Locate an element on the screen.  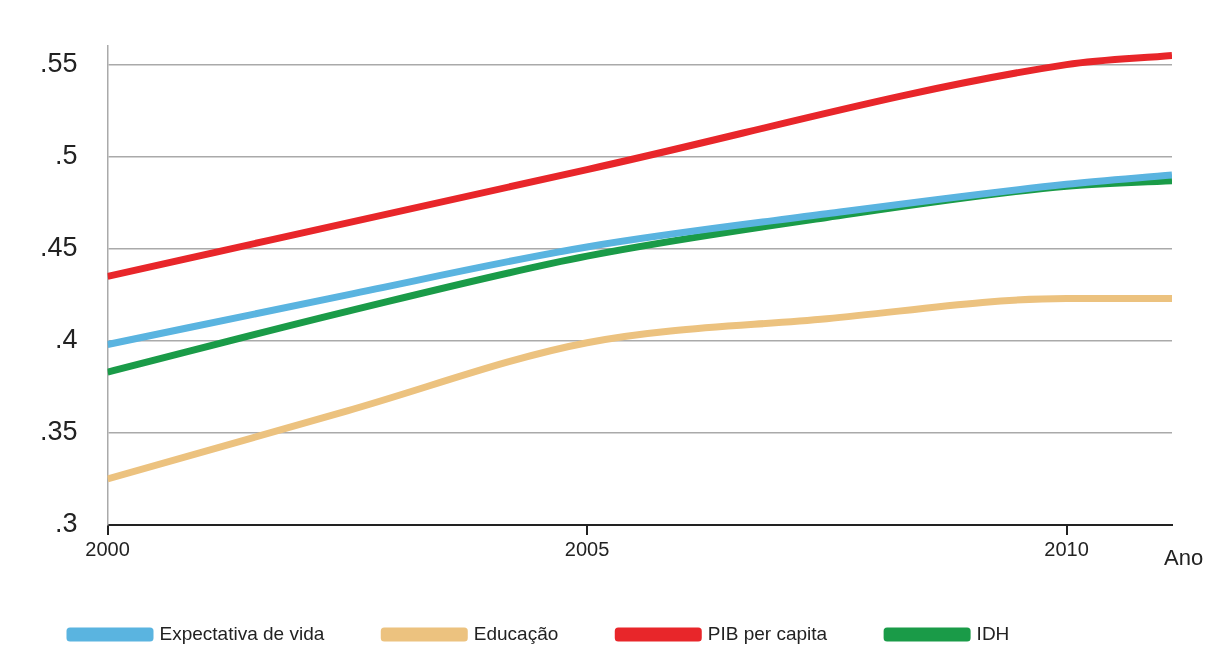
y-tick-label: .45 is located at coordinates (58, 247).